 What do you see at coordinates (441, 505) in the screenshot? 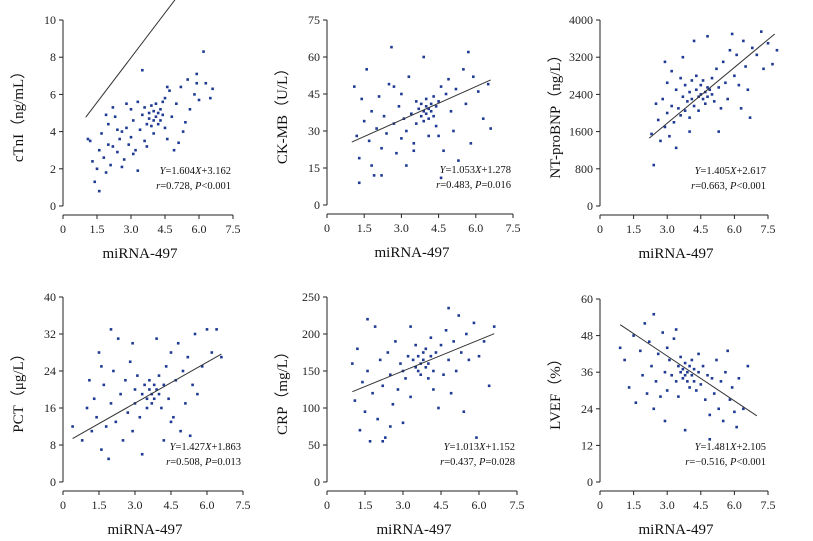
I see `x-tick-label: 4.5` at bounding box center [441, 505].